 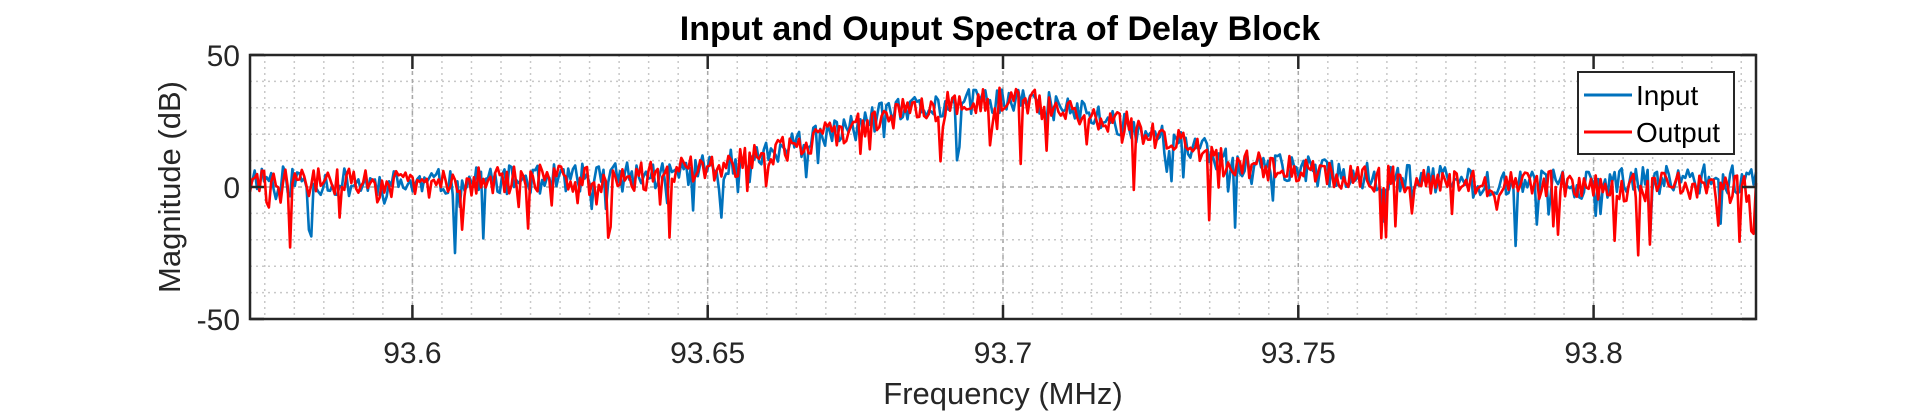 What do you see at coordinates (1593, 353) in the screenshot?
I see `x-tick-label: 93.8` at bounding box center [1593, 353].